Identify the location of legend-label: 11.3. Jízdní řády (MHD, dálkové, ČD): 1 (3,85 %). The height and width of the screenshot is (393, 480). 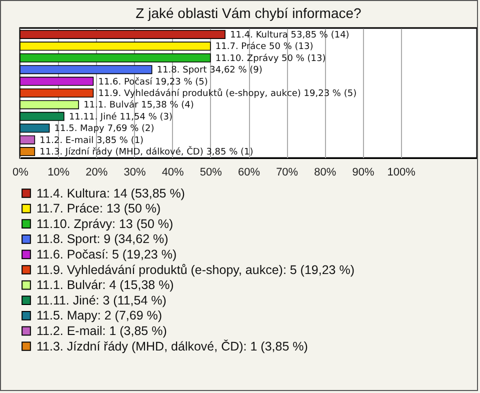
(172, 346).